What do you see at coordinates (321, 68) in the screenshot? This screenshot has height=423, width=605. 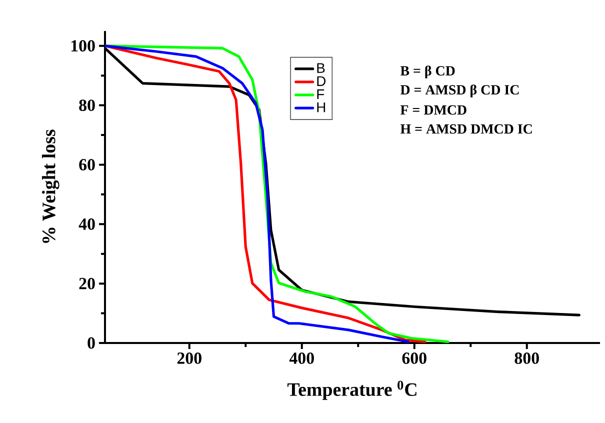 I see `legend-label: B` at bounding box center [321, 68].